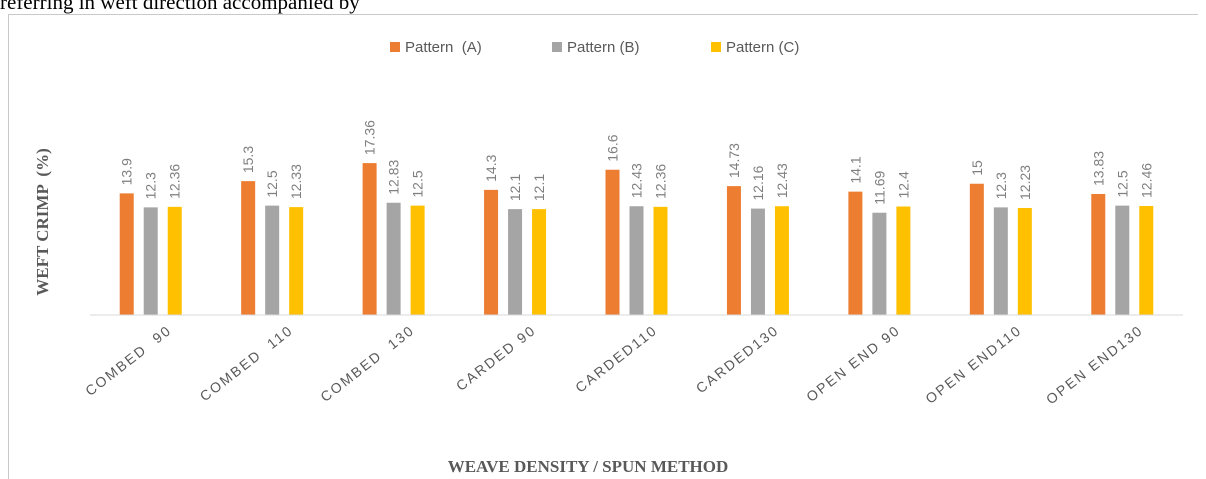 This screenshot has height=479, width=1206. What do you see at coordinates (762, 47) in the screenshot?
I see `legend-label: Pattern (C)` at bounding box center [762, 47].